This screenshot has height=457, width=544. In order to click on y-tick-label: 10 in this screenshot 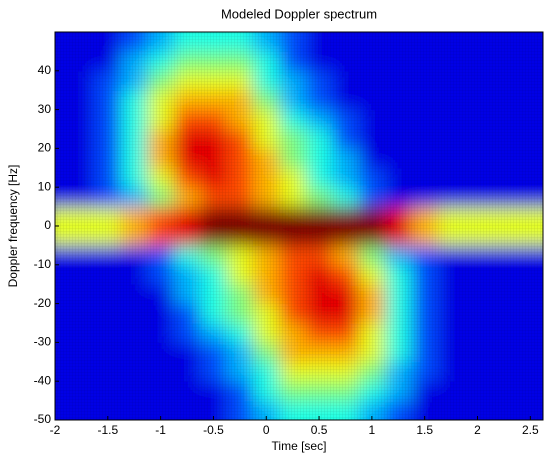, I will do `click(45, 186)`.